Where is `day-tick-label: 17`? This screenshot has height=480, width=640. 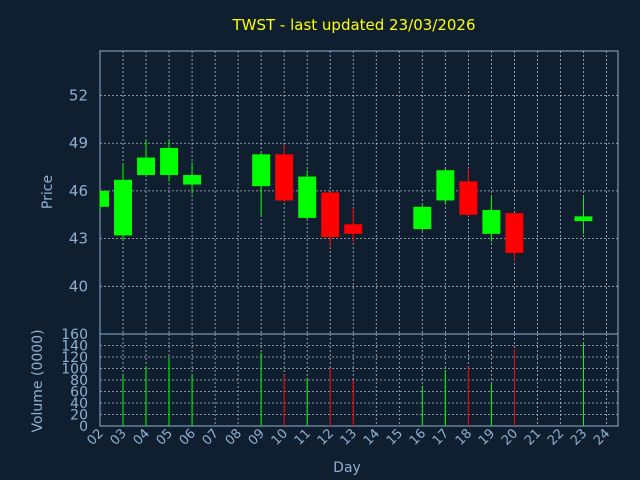 day-tick-label: 17 is located at coordinates (441, 437).